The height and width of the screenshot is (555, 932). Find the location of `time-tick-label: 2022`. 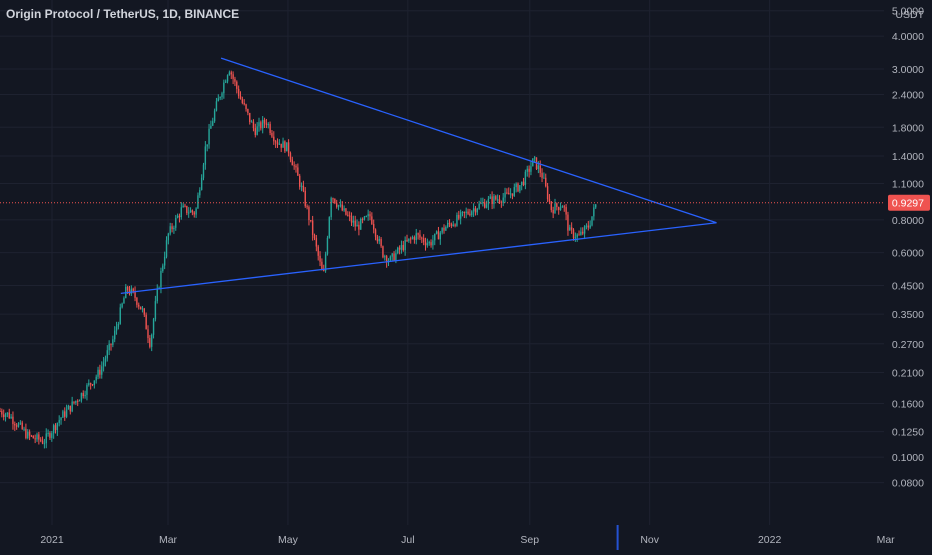

time-tick-label: 2022 is located at coordinates (770, 540).